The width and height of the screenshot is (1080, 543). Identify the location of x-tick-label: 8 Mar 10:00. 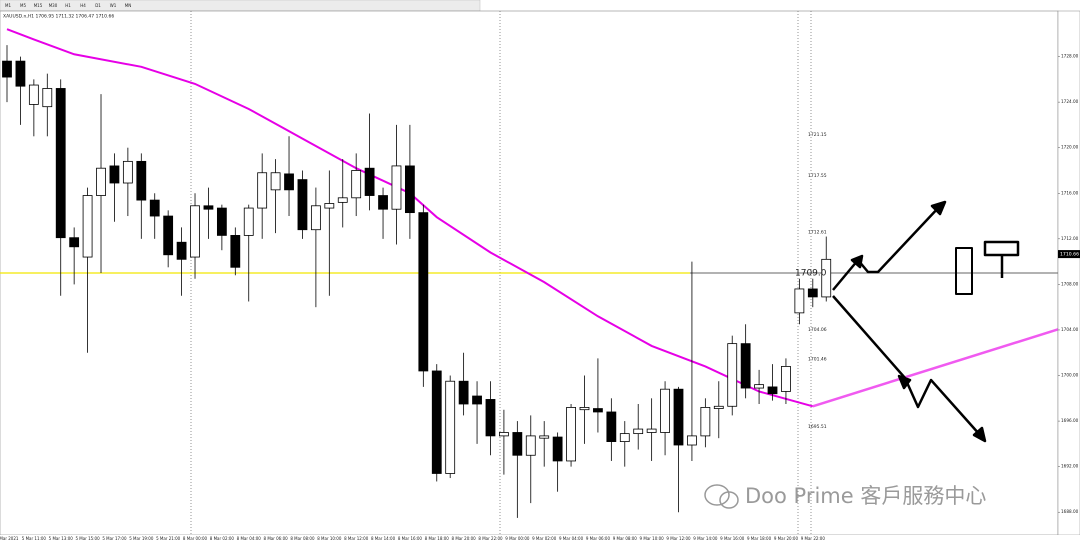
(329, 538).